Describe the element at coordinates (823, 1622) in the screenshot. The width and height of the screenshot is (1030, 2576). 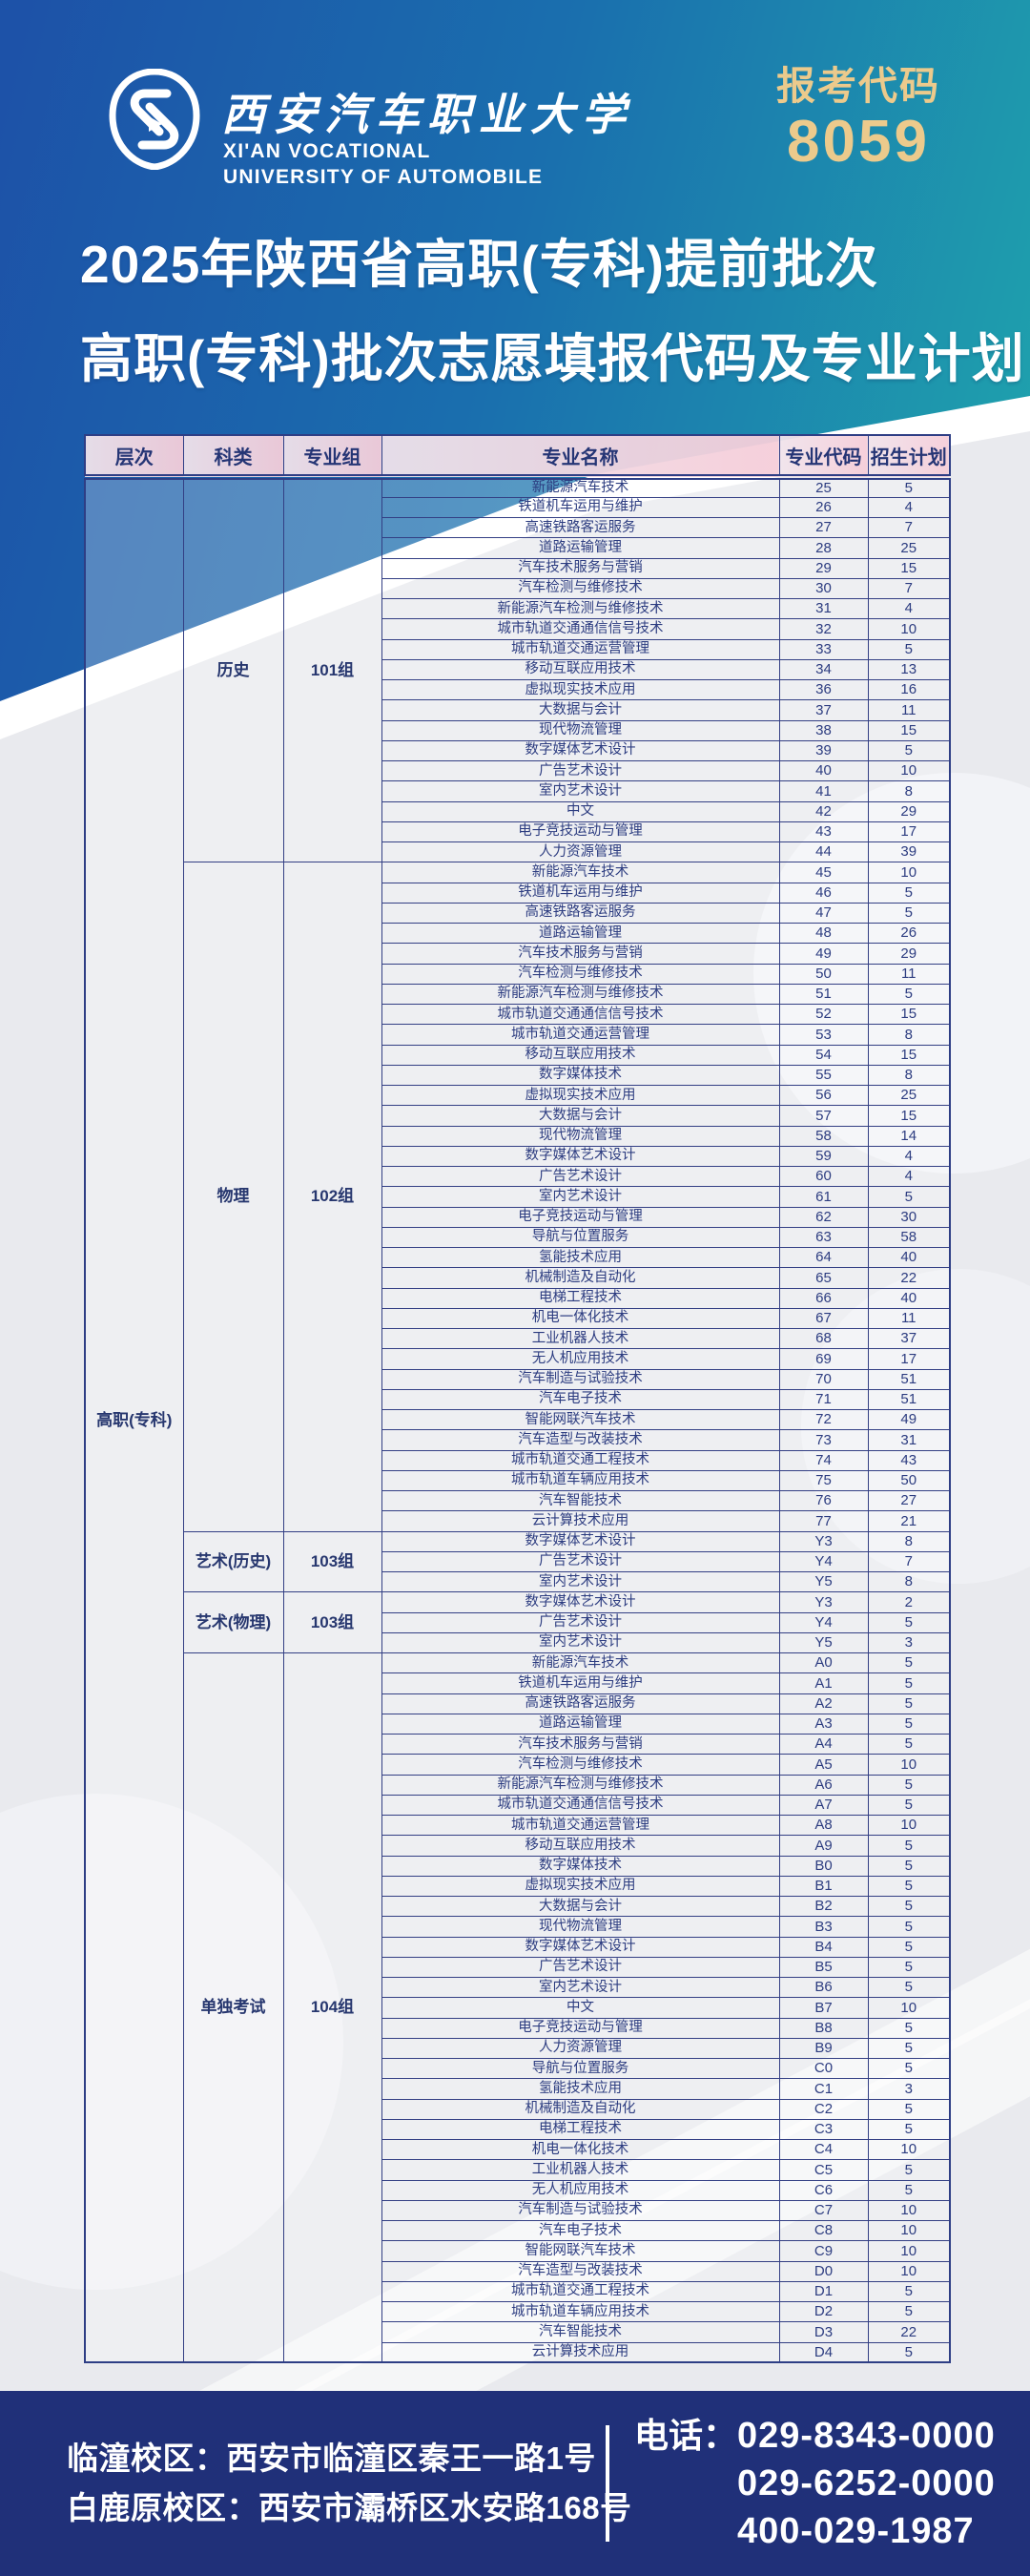
I see `code-cell: Y4` at that location.